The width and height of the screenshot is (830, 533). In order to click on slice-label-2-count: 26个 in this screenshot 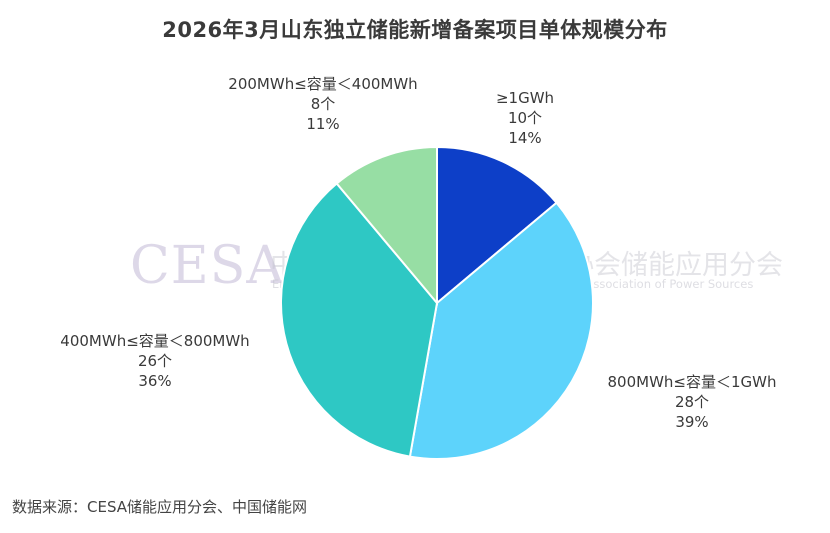, I will do `click(155, 361)`.